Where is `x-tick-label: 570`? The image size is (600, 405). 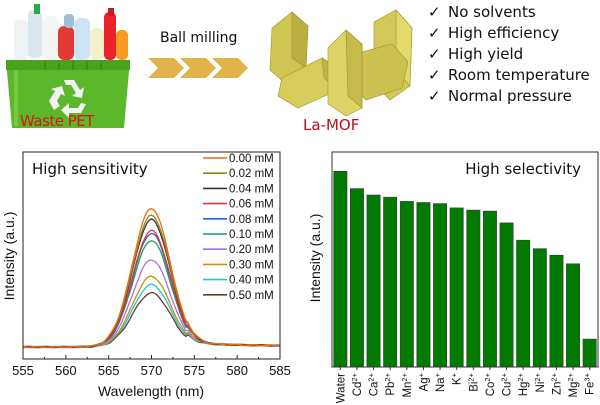
x-tick-label: 570 is located at coordinates (152, 370).